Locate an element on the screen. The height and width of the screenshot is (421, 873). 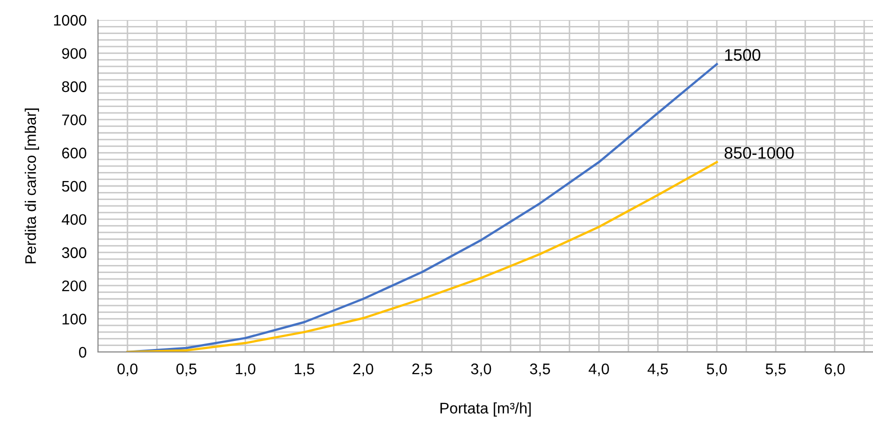
x-tick-label: 3,0 is located at coordinates (481, 370).